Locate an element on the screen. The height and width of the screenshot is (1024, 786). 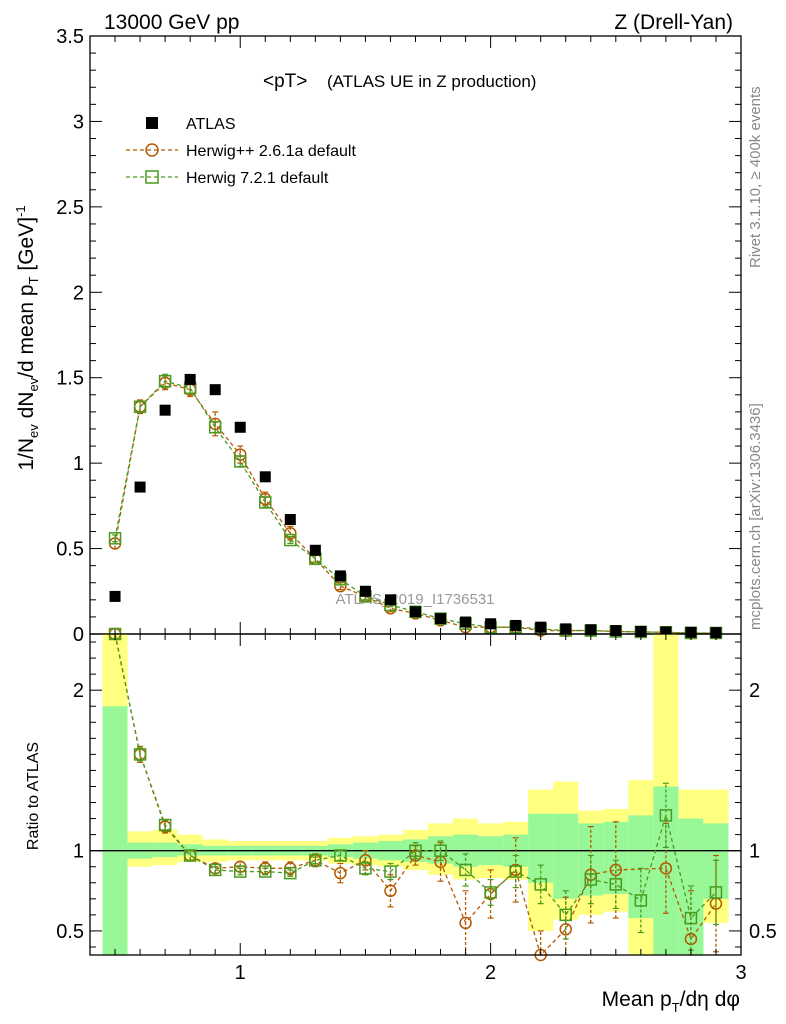
watermark: ATLAS_2019_I1736531 is located at coordinates (414, 599).